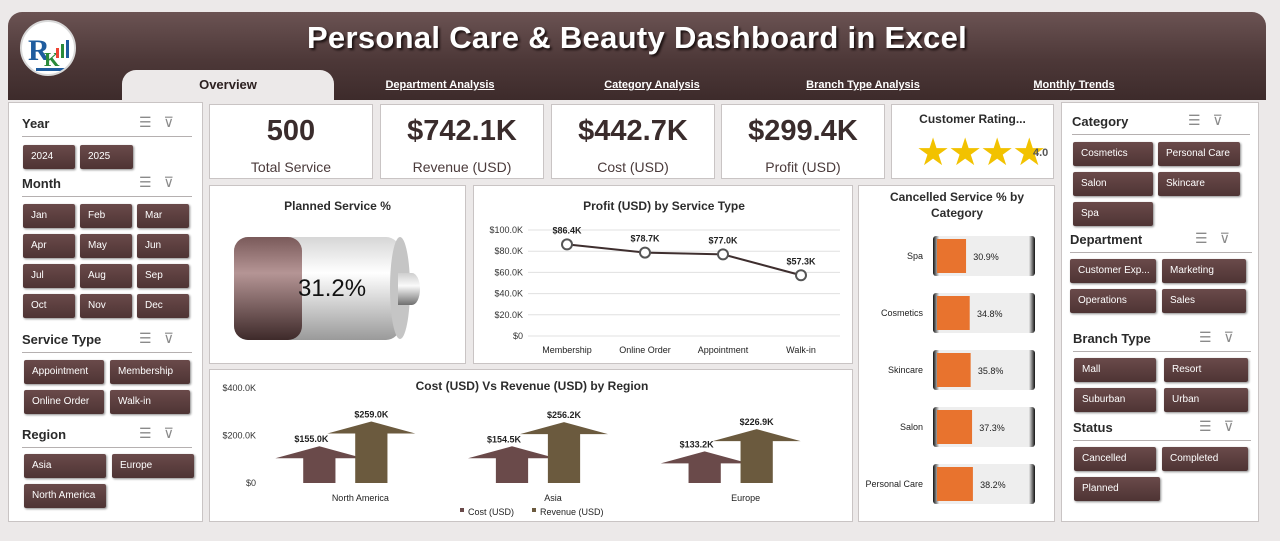 This screenshot has height=541, width=1280. I want to click on slicer-icons-service-type: ☰⊽, so click(162, 338).